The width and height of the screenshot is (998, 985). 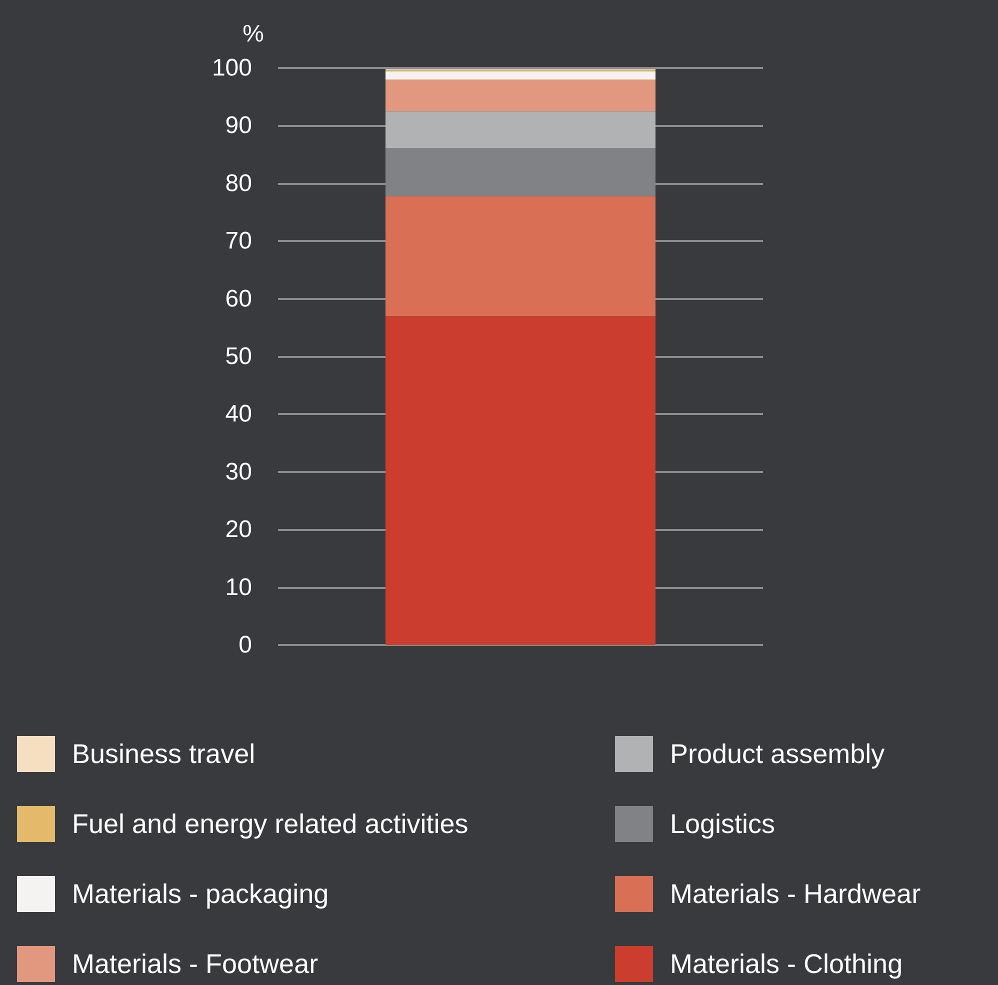 I want to click on legend-label: Materials - packaging, so click(x=200, y=894).